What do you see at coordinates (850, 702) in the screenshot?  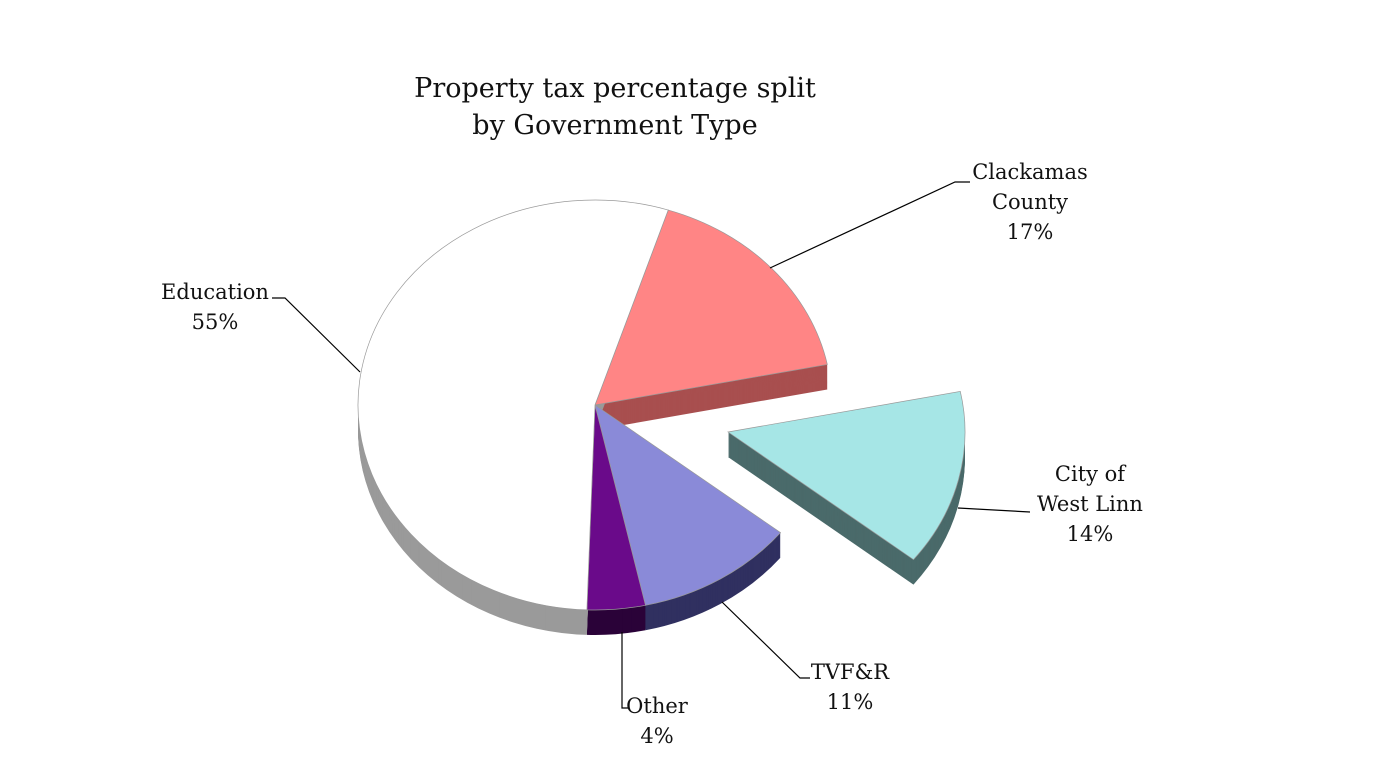 I see `slice-percent: 11%` at bounding box center [850, 702].